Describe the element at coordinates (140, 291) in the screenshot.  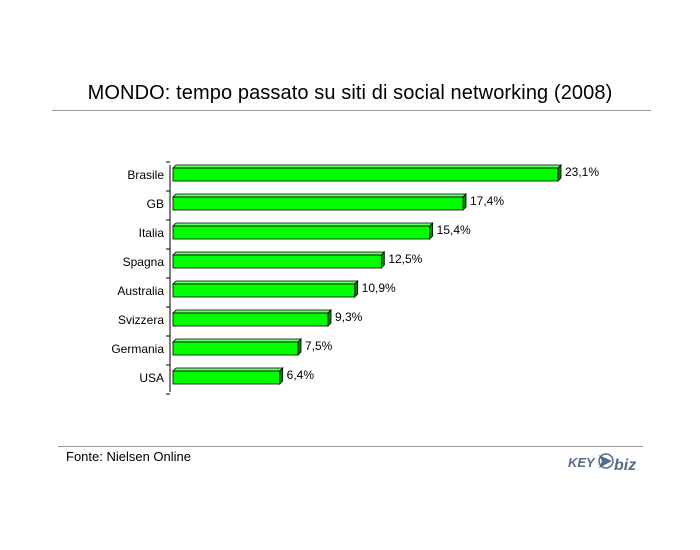
I see `category-label: Australia` at that location.